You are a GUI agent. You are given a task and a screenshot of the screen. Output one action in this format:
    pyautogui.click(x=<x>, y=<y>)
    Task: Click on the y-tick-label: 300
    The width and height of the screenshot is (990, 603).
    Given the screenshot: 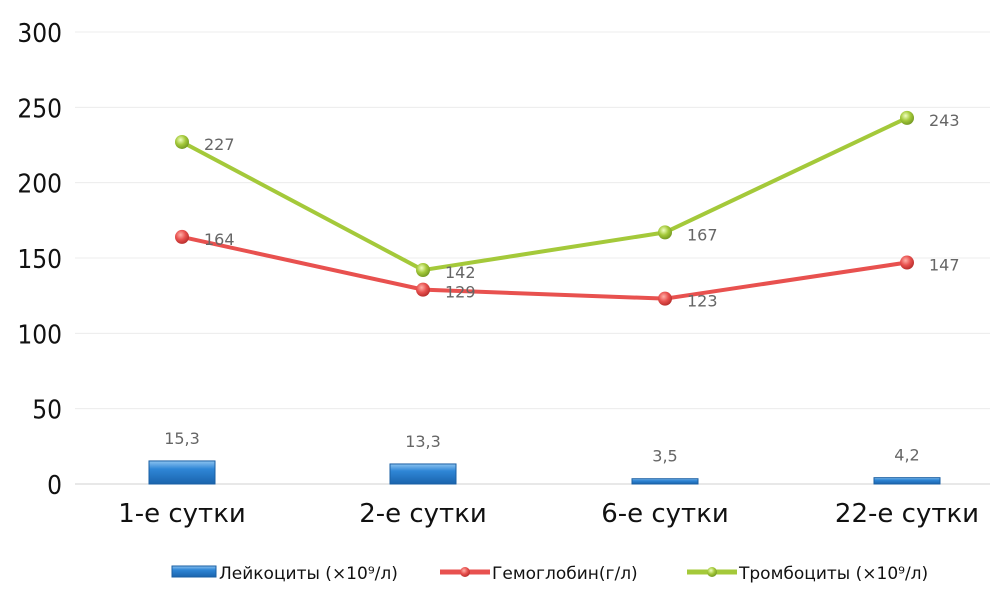 What is the action you would take?
    pyautogui.click(x=39, y=34)
    